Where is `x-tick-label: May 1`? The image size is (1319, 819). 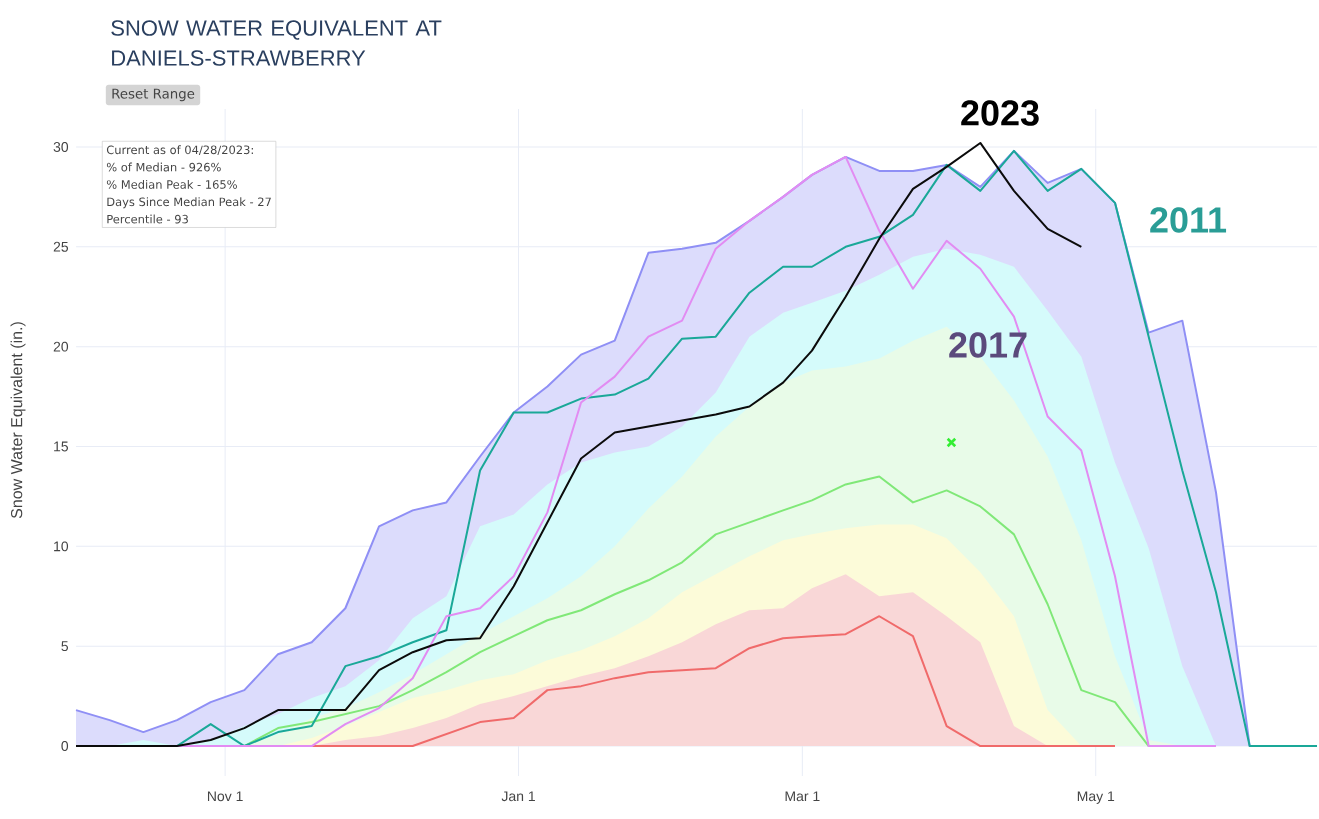
x-tick-label: May 1 is located at coordinates (1096, 797).